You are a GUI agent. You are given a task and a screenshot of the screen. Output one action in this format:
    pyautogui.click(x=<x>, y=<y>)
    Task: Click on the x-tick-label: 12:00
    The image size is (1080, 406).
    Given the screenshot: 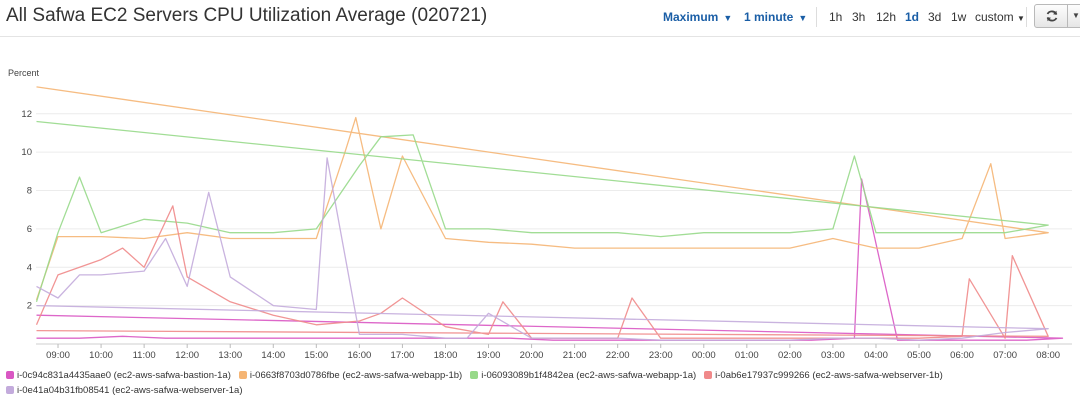 What is the action you would take?
    pyautogui.click(x=187, y=355)
    